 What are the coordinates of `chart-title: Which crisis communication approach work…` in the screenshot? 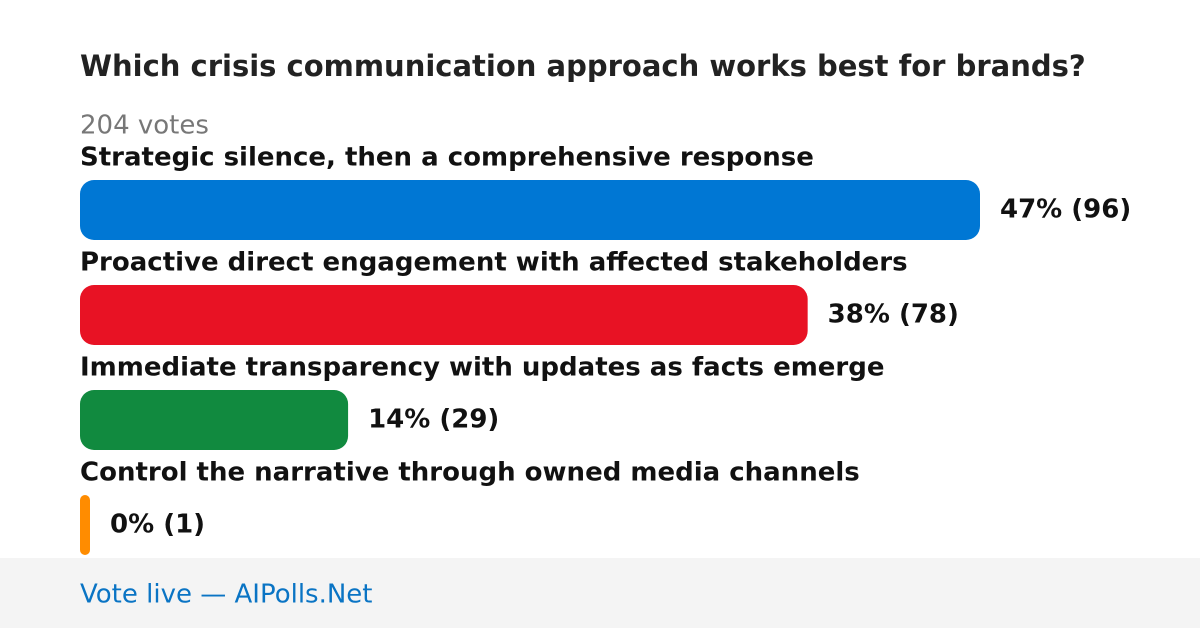 It's located at (583, 66).